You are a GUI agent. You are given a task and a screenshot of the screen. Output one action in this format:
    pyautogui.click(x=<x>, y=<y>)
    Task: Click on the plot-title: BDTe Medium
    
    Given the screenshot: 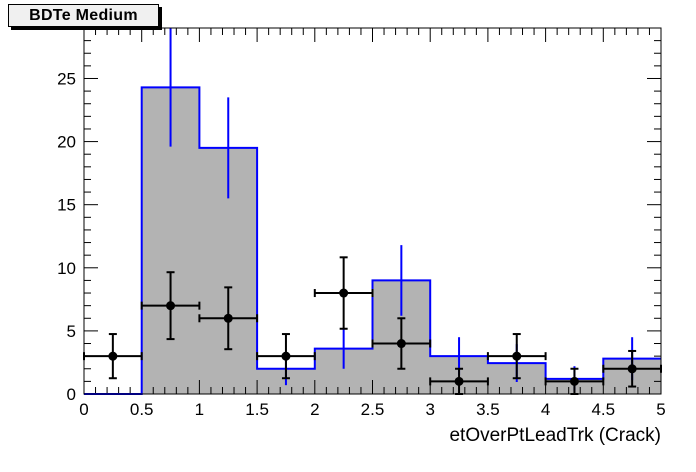 What is the action you would take?
    pyautogui.click(x=83, y=15)
    